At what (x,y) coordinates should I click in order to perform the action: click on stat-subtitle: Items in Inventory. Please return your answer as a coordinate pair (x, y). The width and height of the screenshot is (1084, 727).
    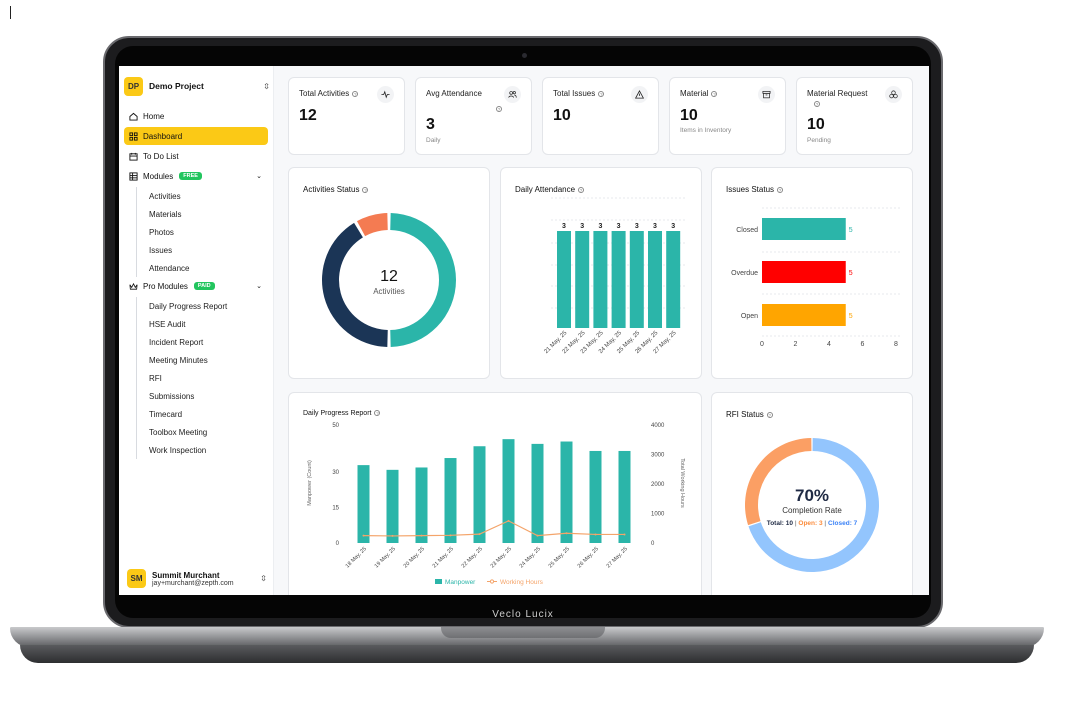
    Looking at the image, I should click on (706, 130).